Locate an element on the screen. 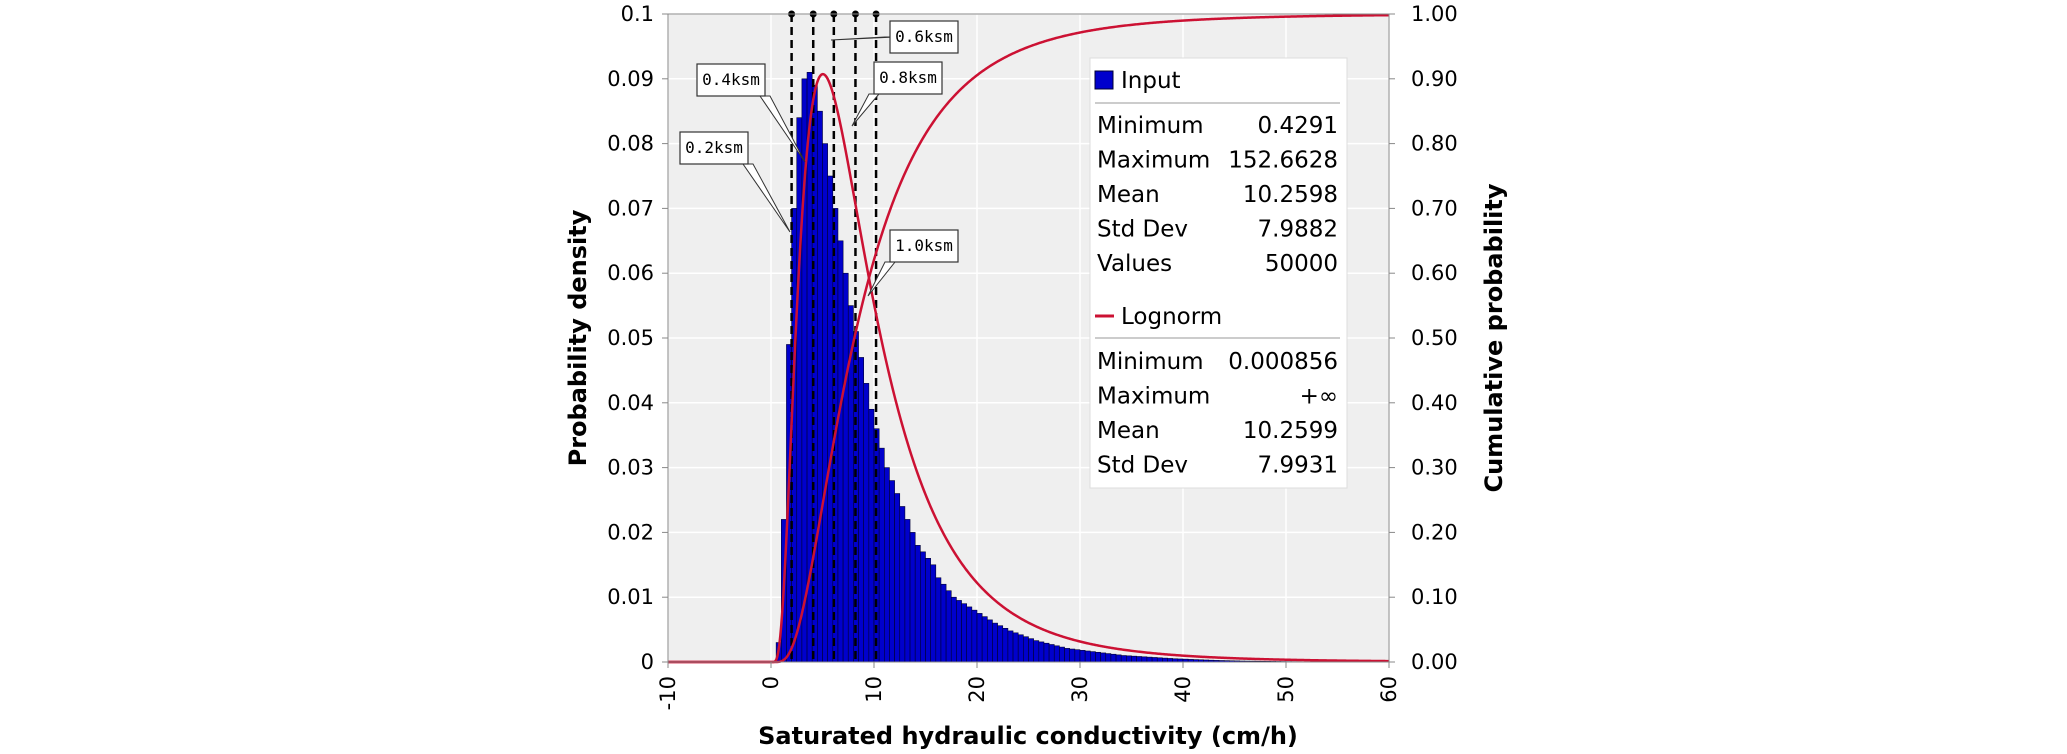  y-tick-label: 0.05 is located at coordinates (630, 338).